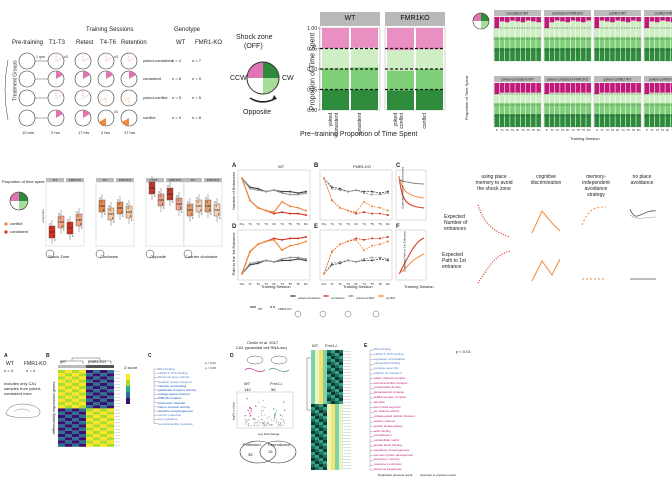 The image size is (672, 480). What do you see at coordinates (481, 21) in the screenshot?
I see `small-zone-icon` at bounding box center [481, 21].